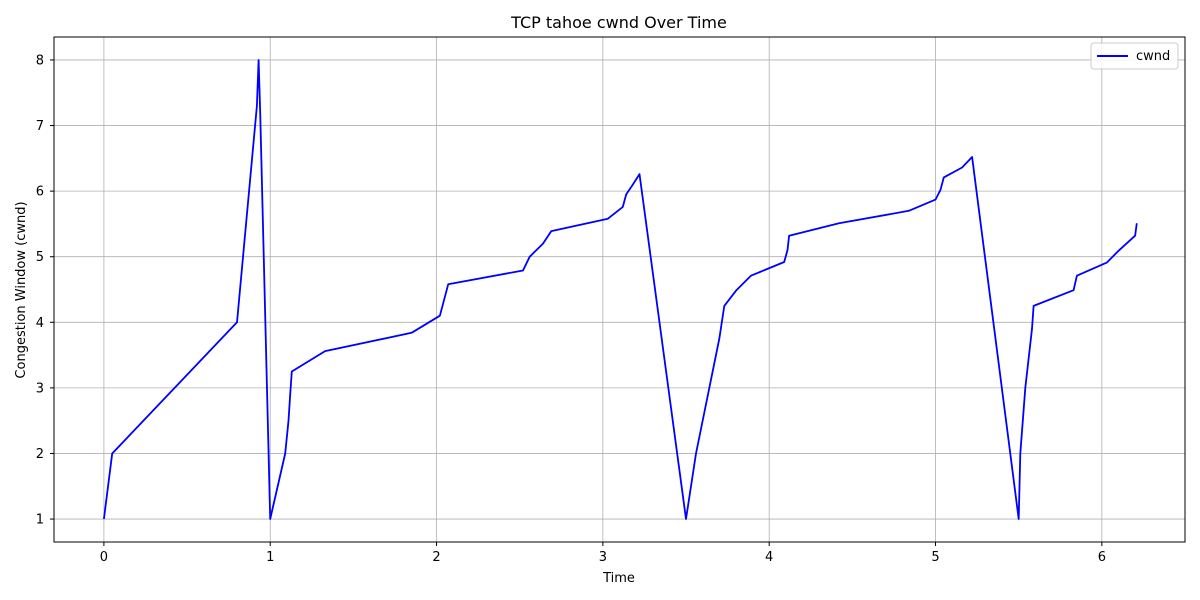 The width and height of the screenshot is (1200, 600). I want to click on x-tick-label: 0, so click(104, 557).